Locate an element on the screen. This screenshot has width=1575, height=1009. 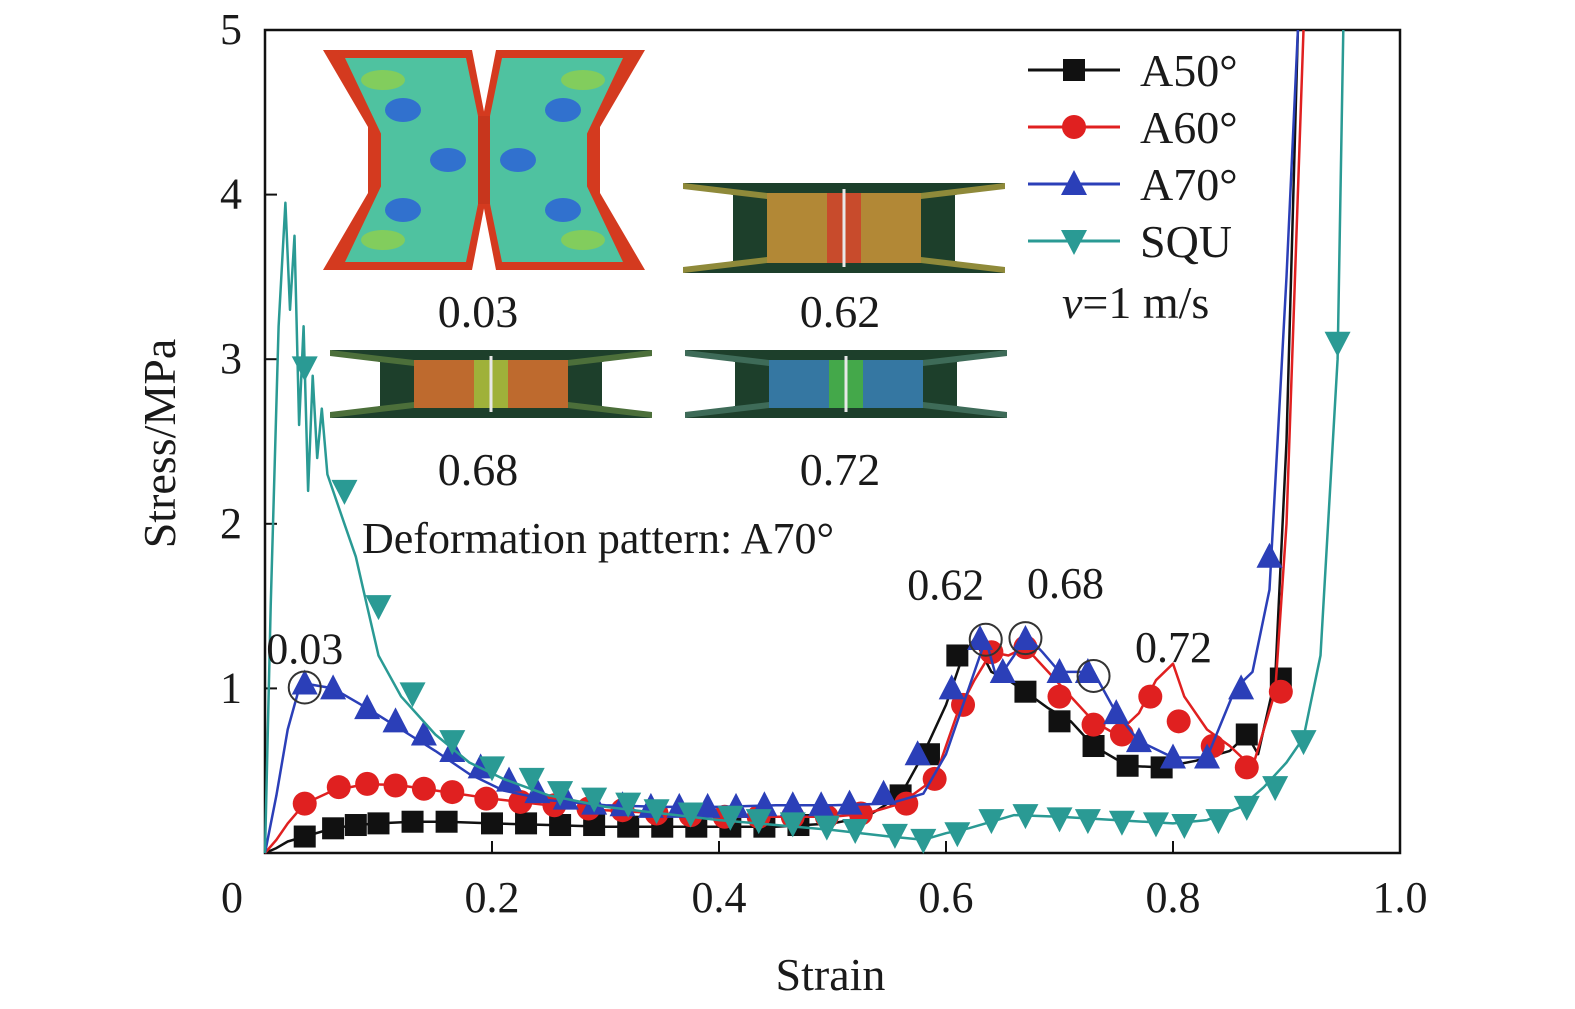
inset-panel-0.62 is located at coordinates (844, 228).